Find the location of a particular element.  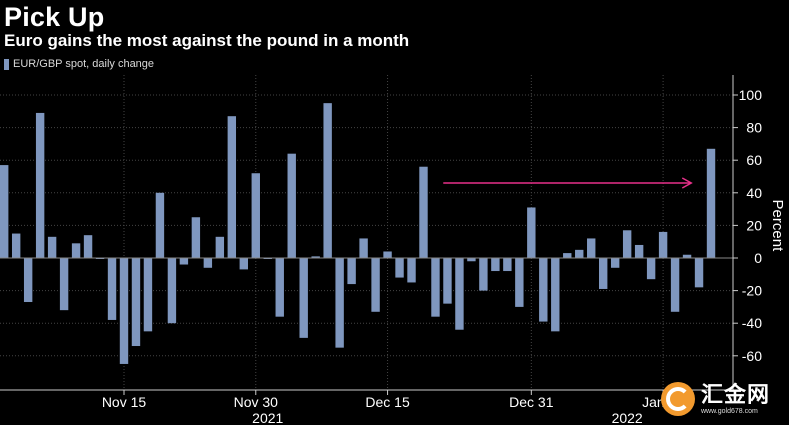

legend: EUR/GBP spot, daily change is located at coordinates (79, 64).